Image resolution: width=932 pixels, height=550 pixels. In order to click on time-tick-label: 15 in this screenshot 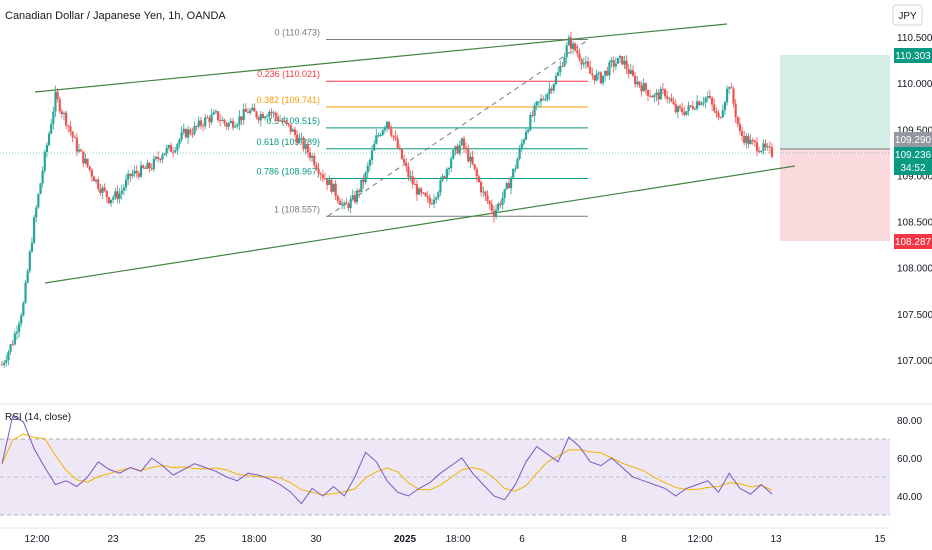, I will do `click(880, 539)`.